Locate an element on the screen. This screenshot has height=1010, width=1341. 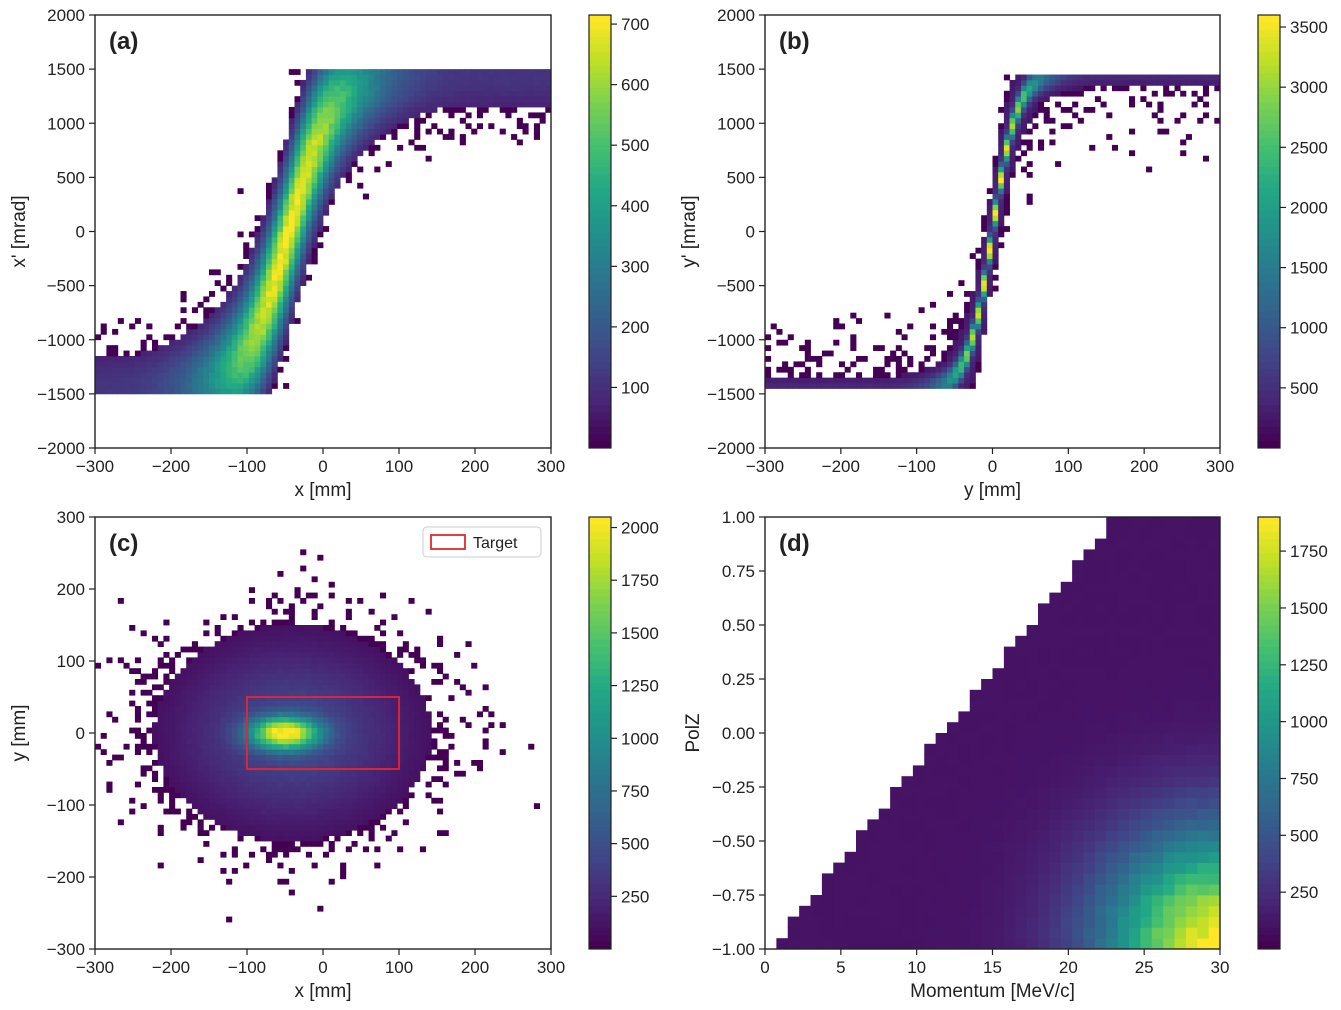
panel-label: (c) is located at coordinates (123, 543).